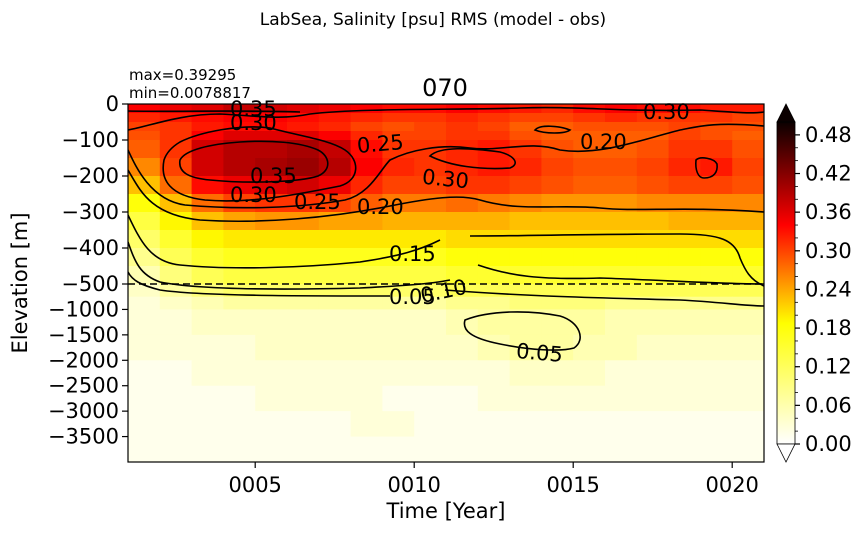 The width and height of the screenshot is (867, 533). Describe the element at coordinates (786, 283) in the screenshot. I see `colorbar-gradient` at that location.